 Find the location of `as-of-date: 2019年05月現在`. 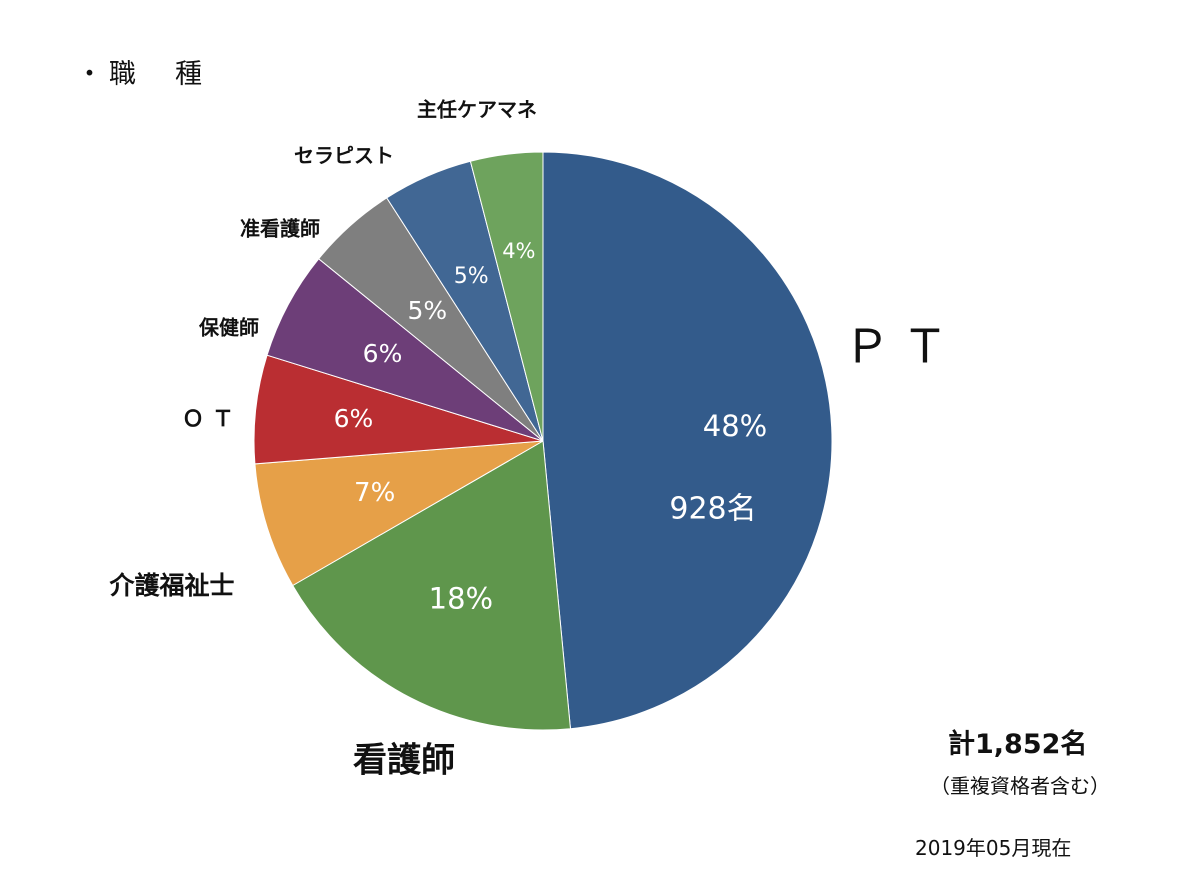

as-of-date: 2019年05月現在 is located at coordinates (993, 848).